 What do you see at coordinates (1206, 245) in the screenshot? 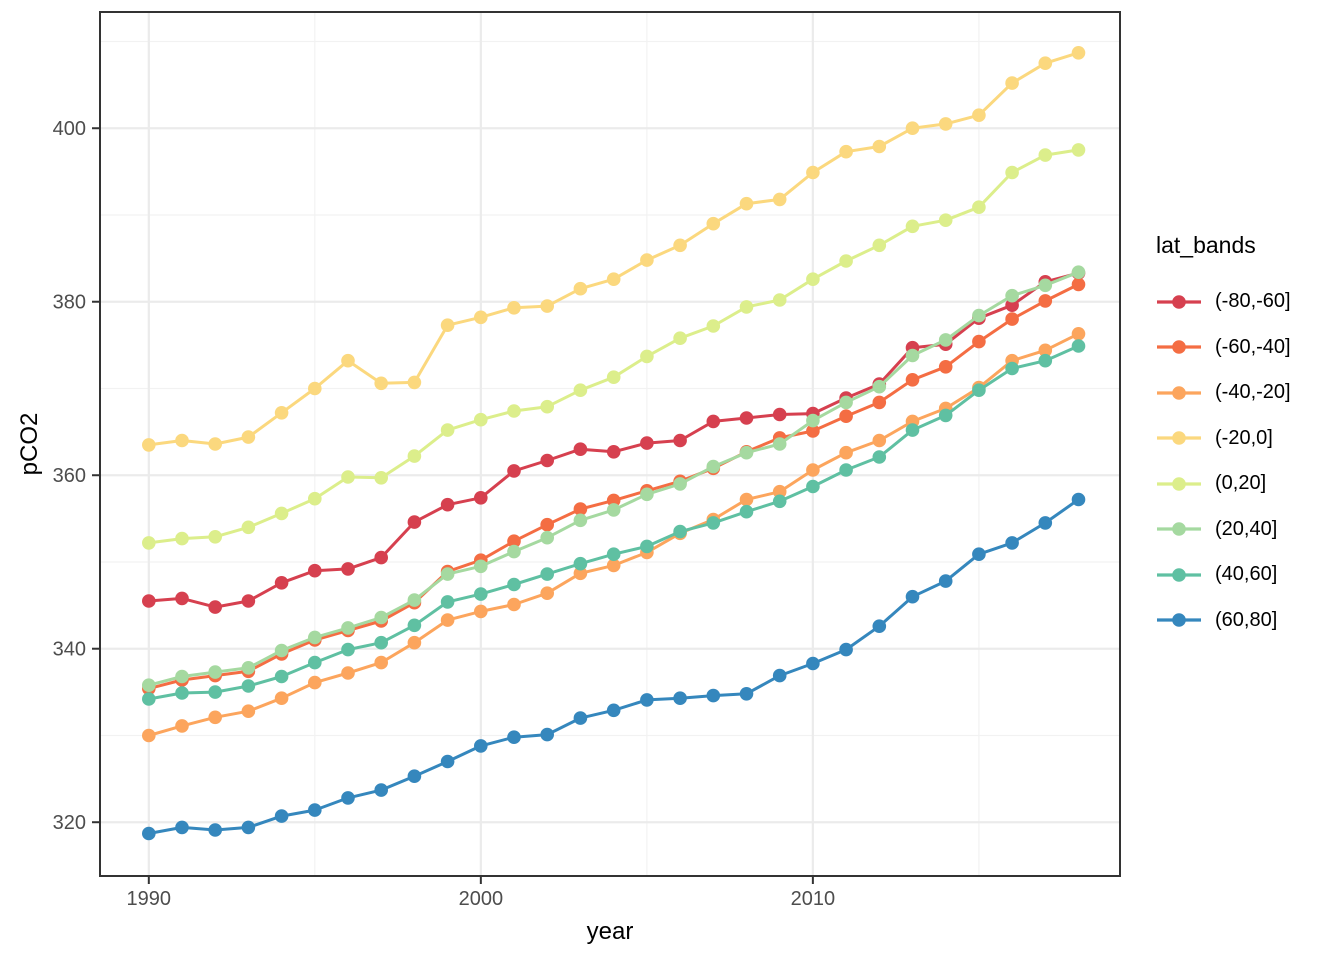
I see `legend-title: lat_bands` at bounding box center [1206, 245].